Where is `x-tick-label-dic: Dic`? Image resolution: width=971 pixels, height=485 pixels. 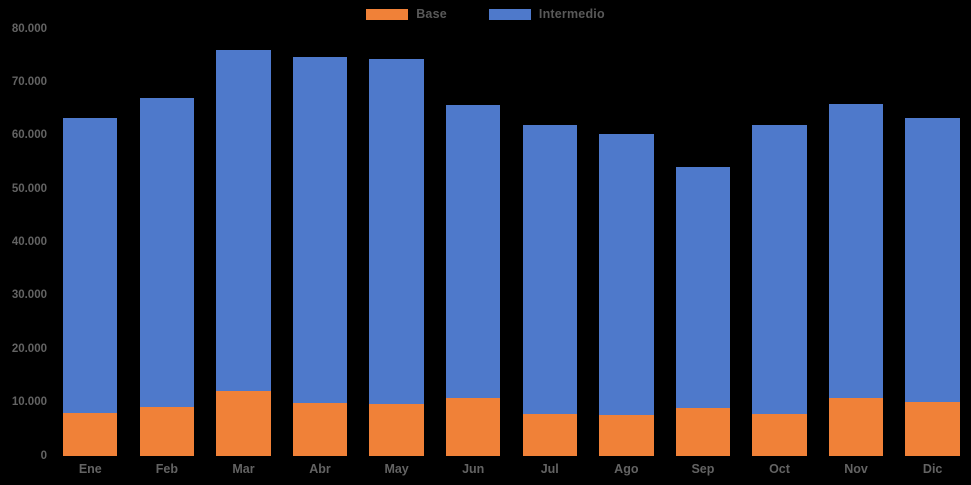 x-tick-label-dic: Dic is located at coordinates (932, 469).